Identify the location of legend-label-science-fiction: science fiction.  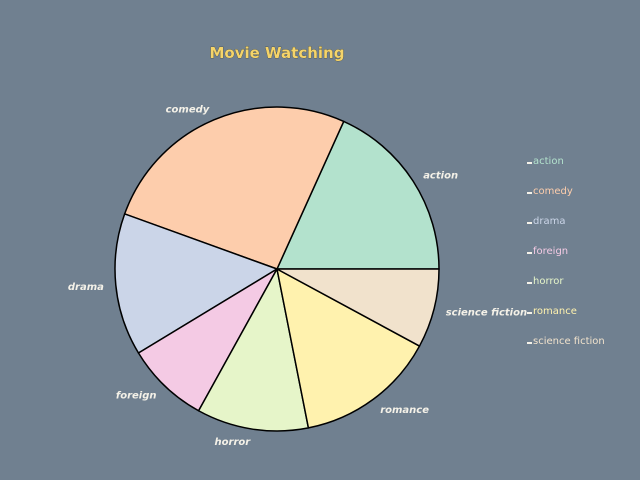
(569, 341).